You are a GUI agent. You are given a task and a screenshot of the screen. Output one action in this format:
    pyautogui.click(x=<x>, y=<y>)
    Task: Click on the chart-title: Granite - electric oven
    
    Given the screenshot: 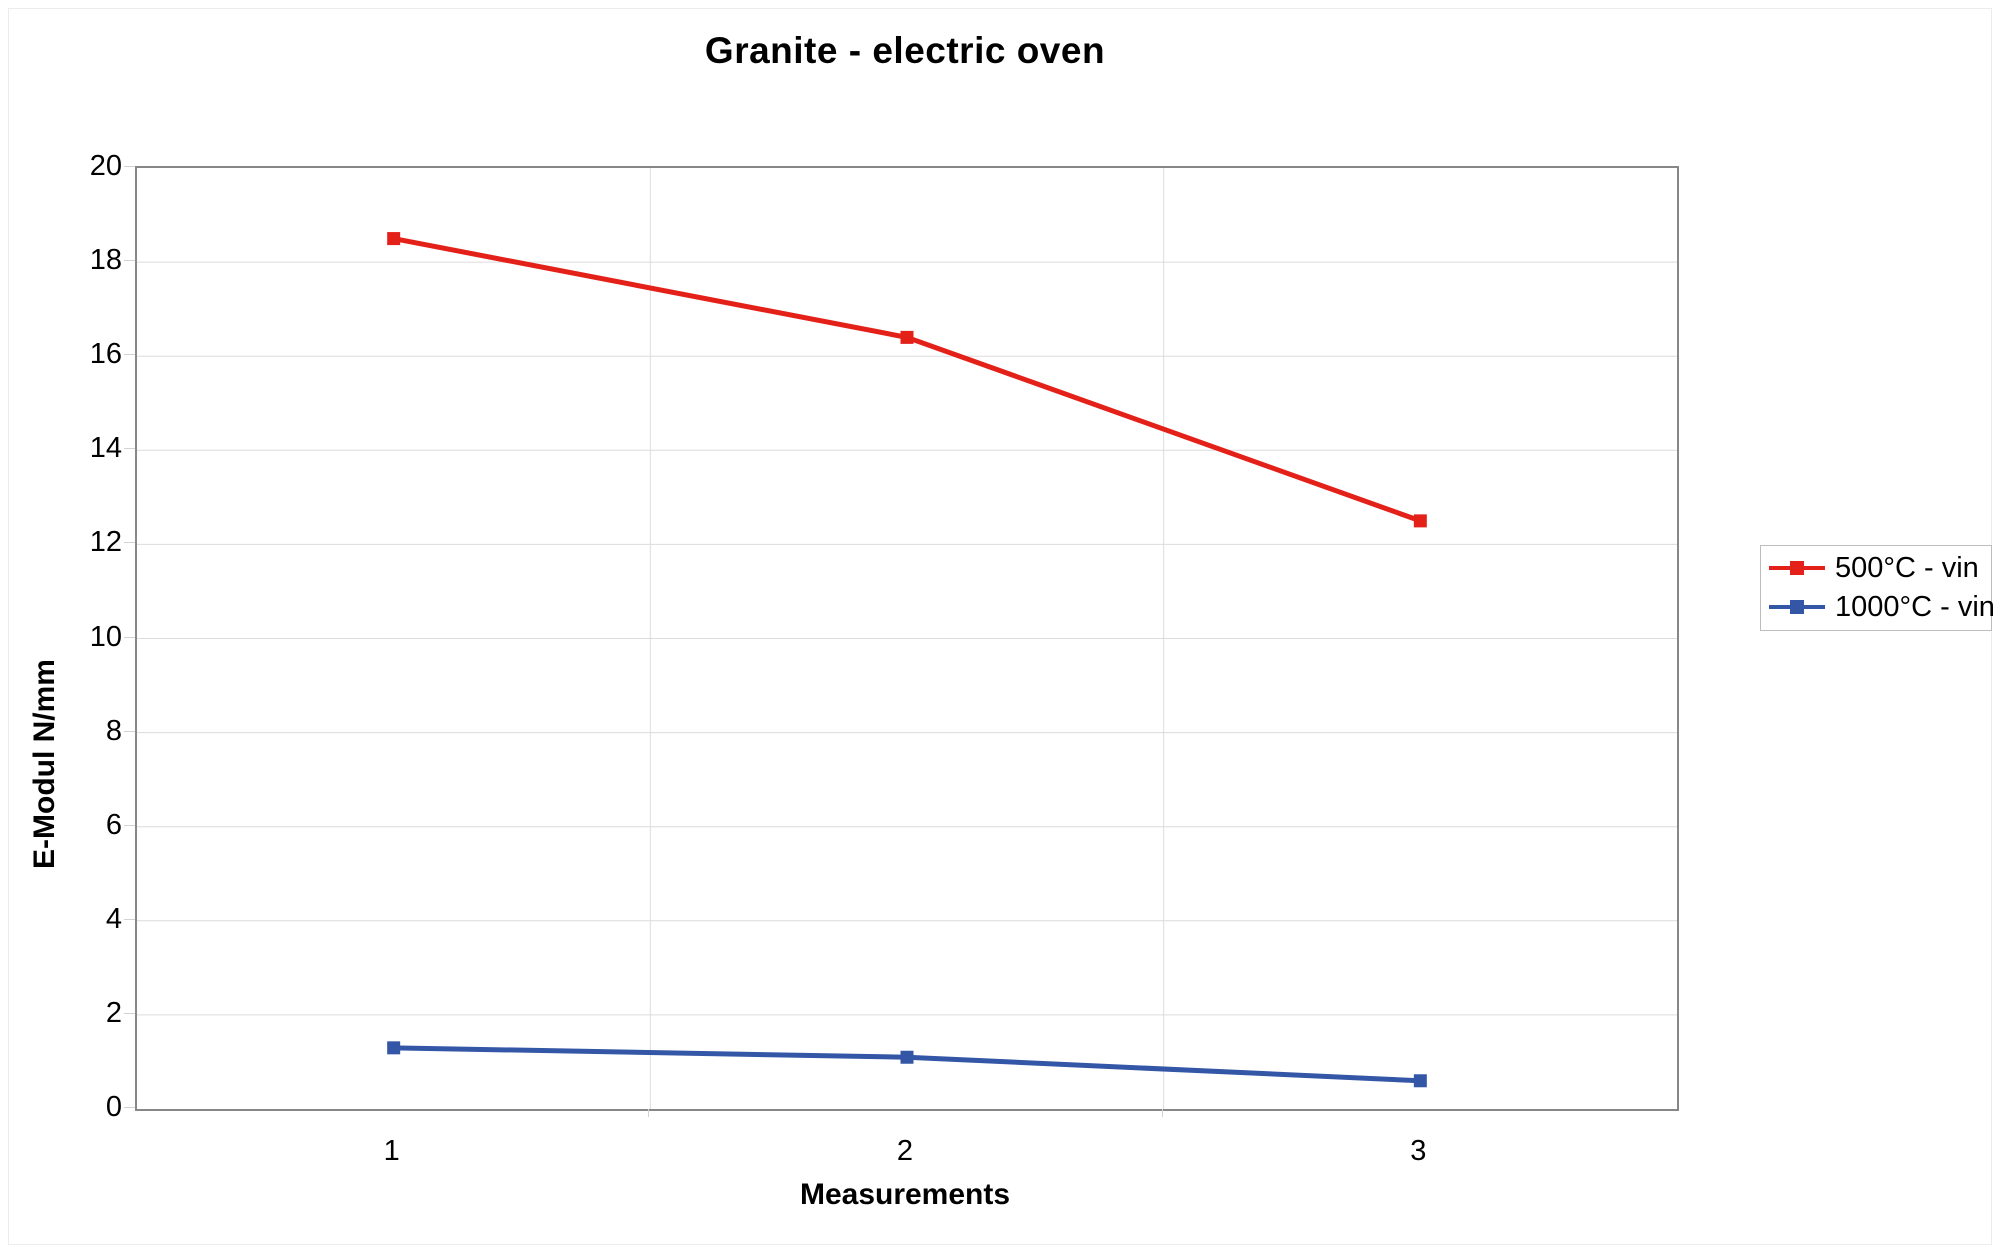 What is the action you would take?
    pyautogui.click(x=905, y=50)
    